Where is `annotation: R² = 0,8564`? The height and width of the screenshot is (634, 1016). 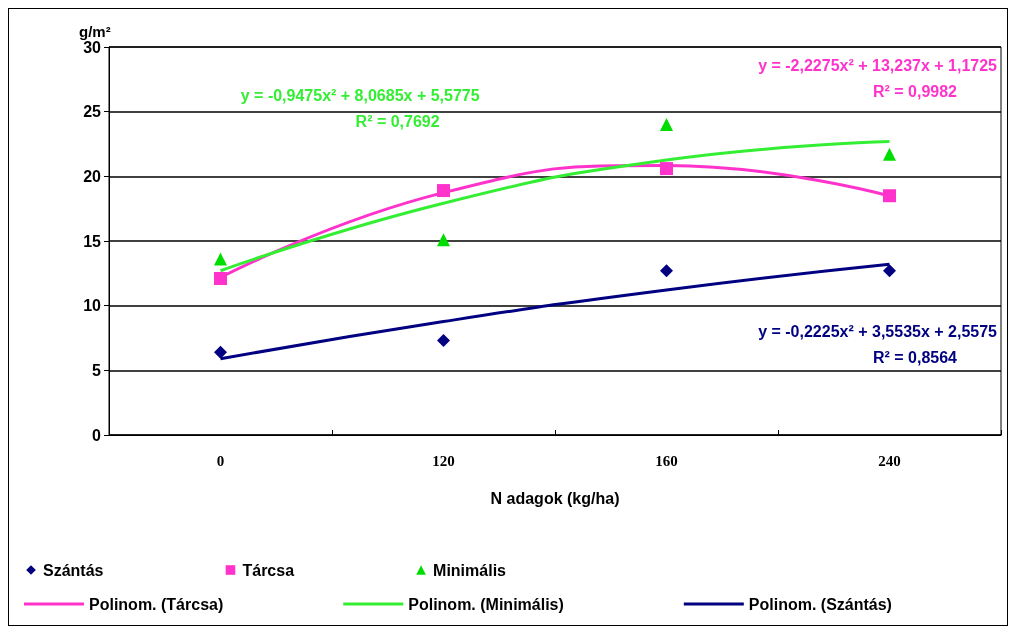 annotation: R² = 0,8564 is located at coordinates (915, 357).